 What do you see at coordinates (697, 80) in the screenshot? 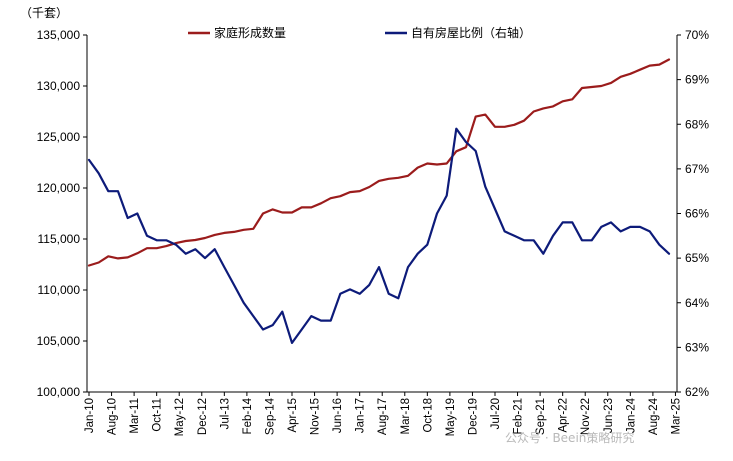
I see `right-tick-label: 69%` at bounding box center [697, 80].